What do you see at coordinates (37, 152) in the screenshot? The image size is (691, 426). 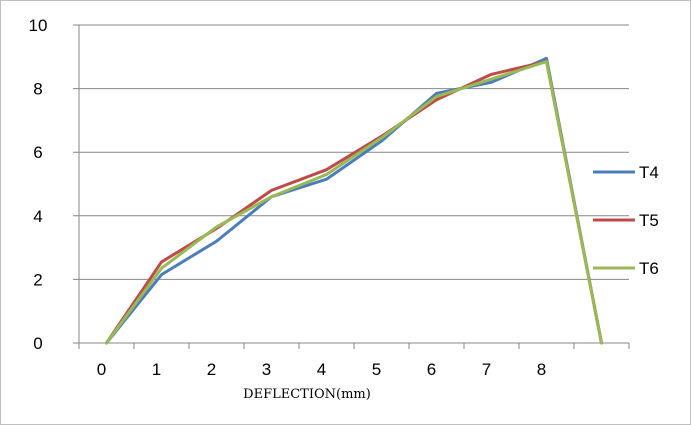 I see `y-tick-label: 6` at bounding box center [37, 152].